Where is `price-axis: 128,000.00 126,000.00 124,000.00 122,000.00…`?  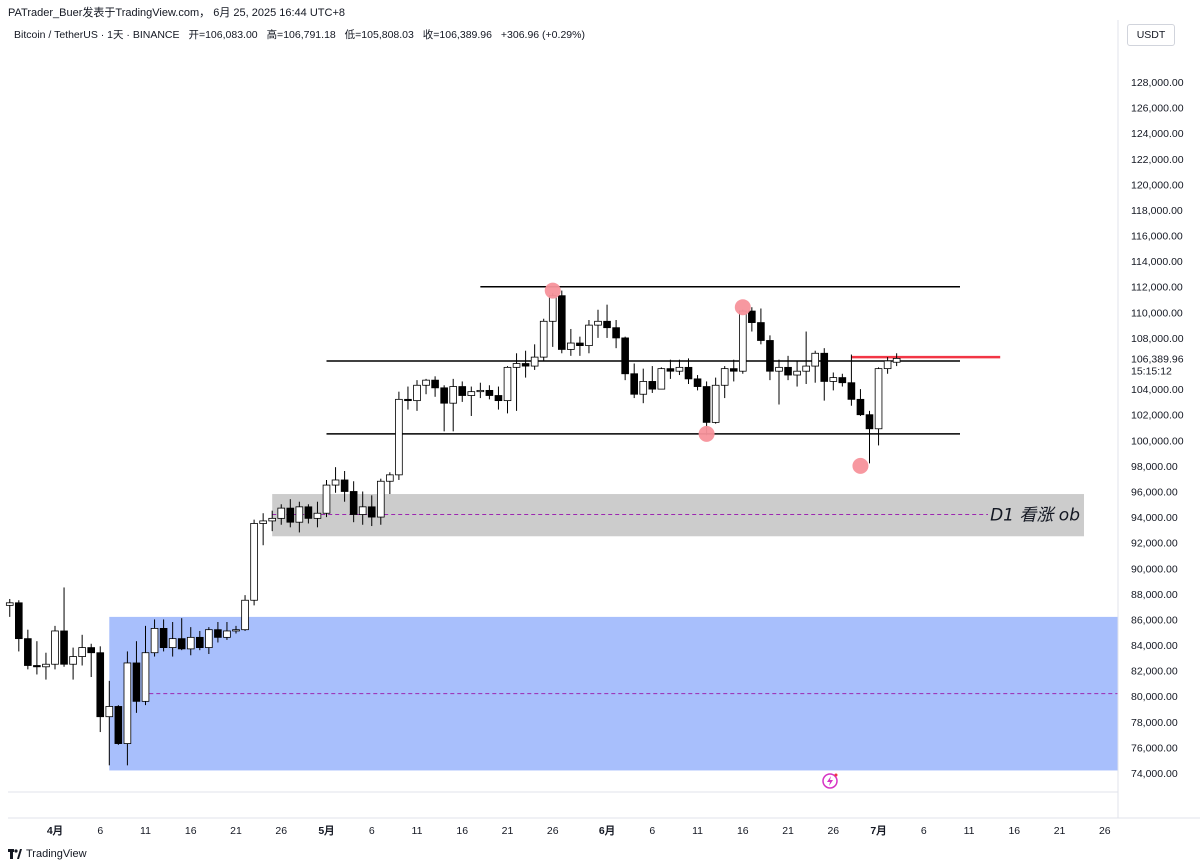 price-axis: 128,000.00 126,000.00 124,000.00 122,000.00… is located at coordinates (1159, 428).